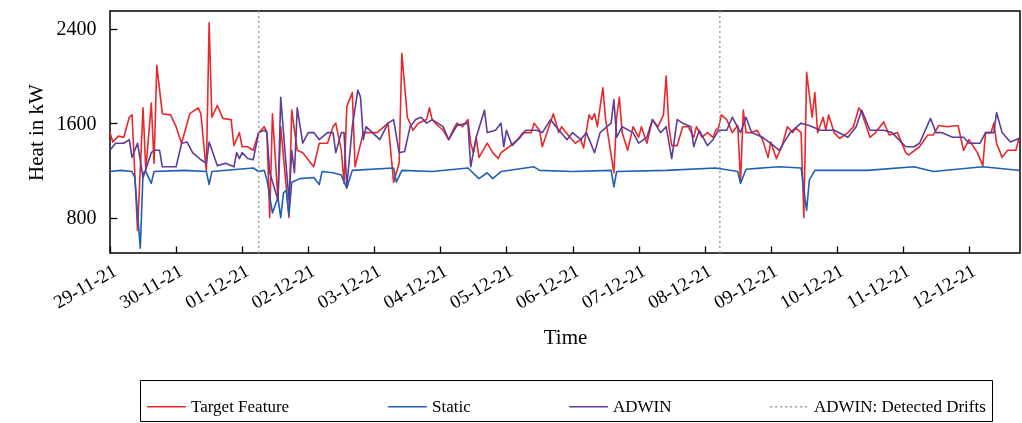  I want to click on legend-label: Static, so click(452, 406).